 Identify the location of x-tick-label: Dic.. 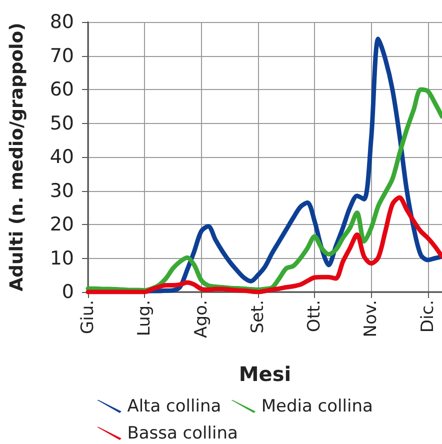
(428, 316).